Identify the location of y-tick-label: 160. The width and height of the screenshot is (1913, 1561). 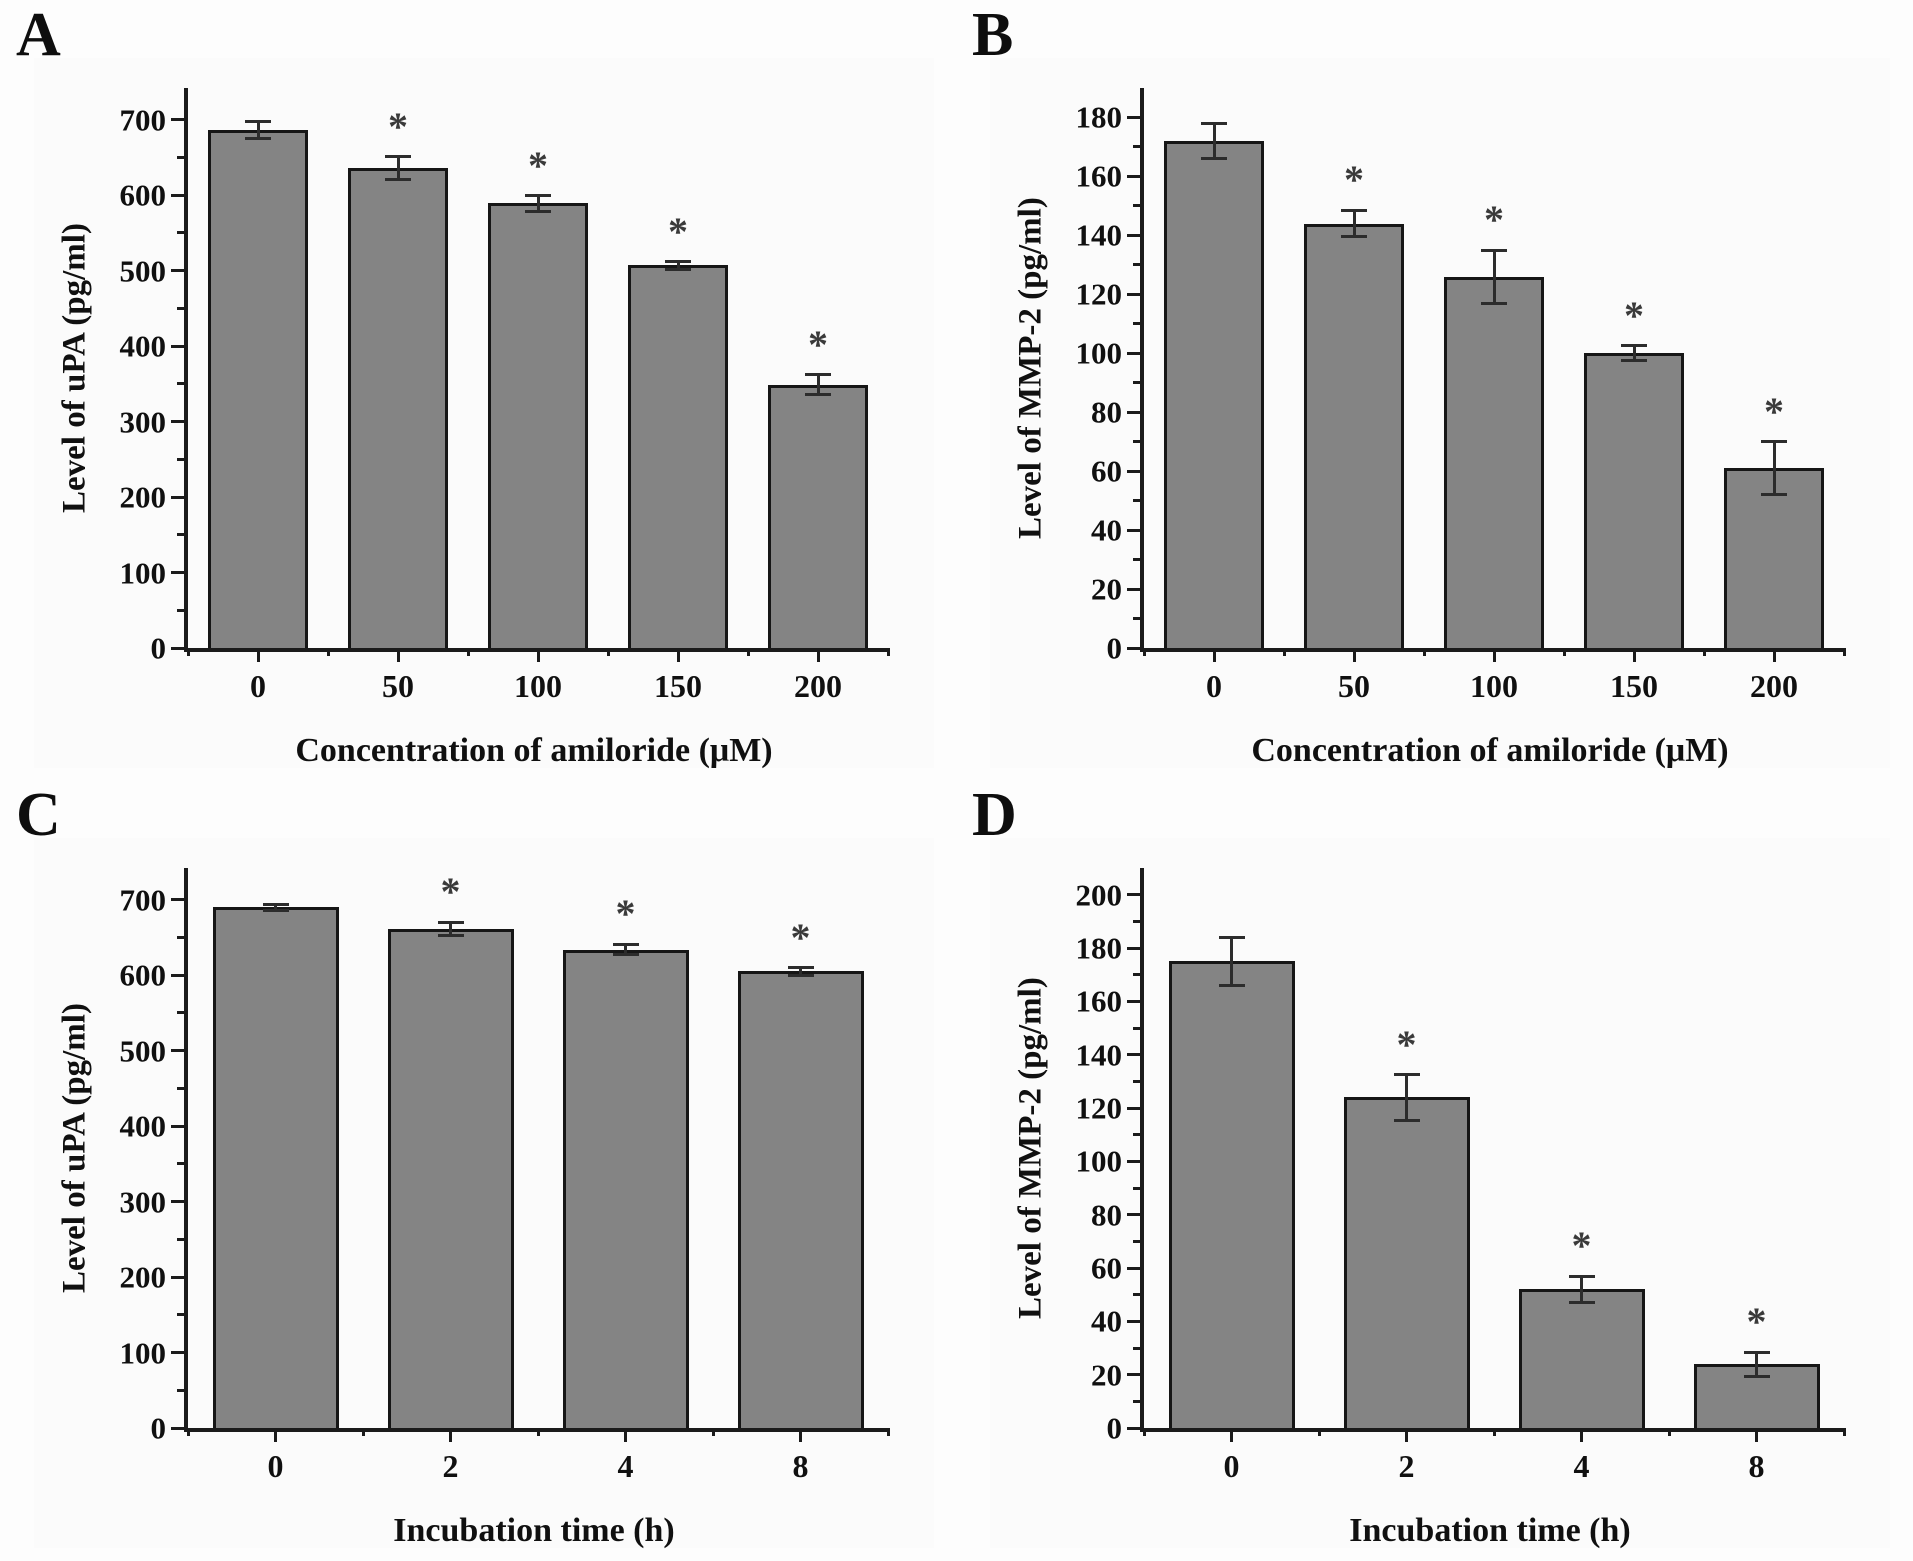
(1099, 1001).